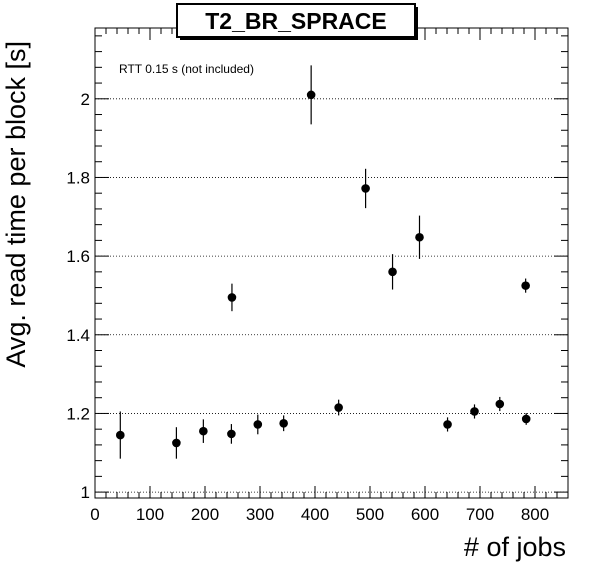 The width and height of the screenshot is (596, 572). What do you see at coordinates (85, 492) in the screenshot?
I see `y-tick-label: 1` at bounding box center [85, 492].